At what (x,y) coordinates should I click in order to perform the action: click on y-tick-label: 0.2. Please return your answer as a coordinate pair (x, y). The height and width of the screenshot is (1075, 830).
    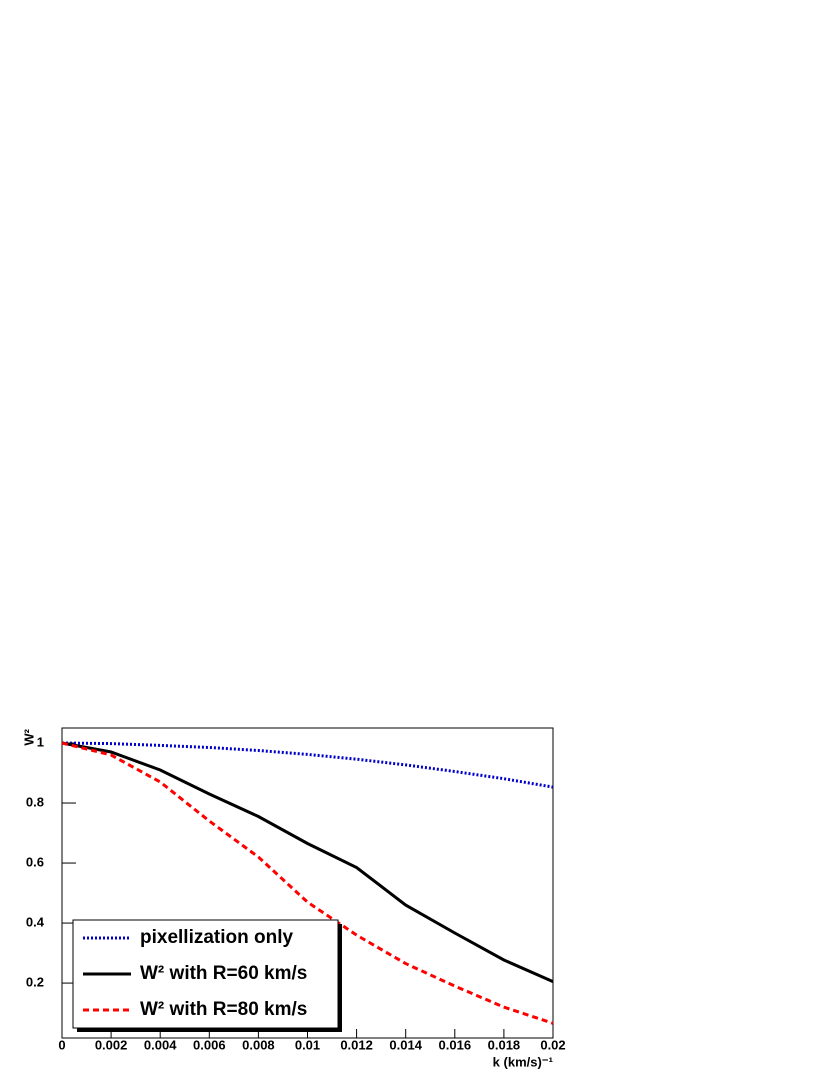
    Looking at the image, I should click on (35, 982).